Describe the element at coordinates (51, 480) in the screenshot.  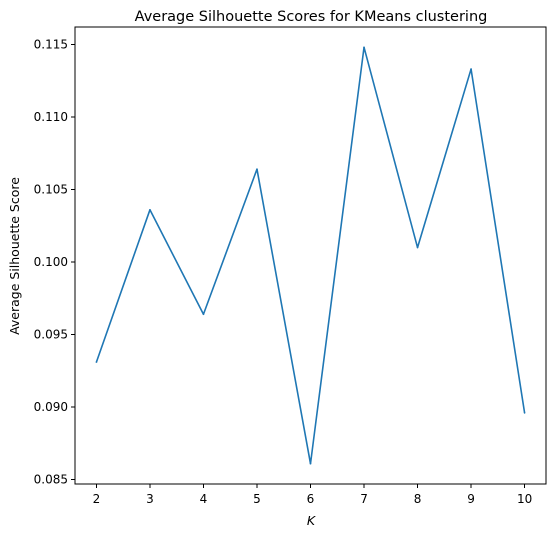
I see `y-tick-label: 0.085` at that location.